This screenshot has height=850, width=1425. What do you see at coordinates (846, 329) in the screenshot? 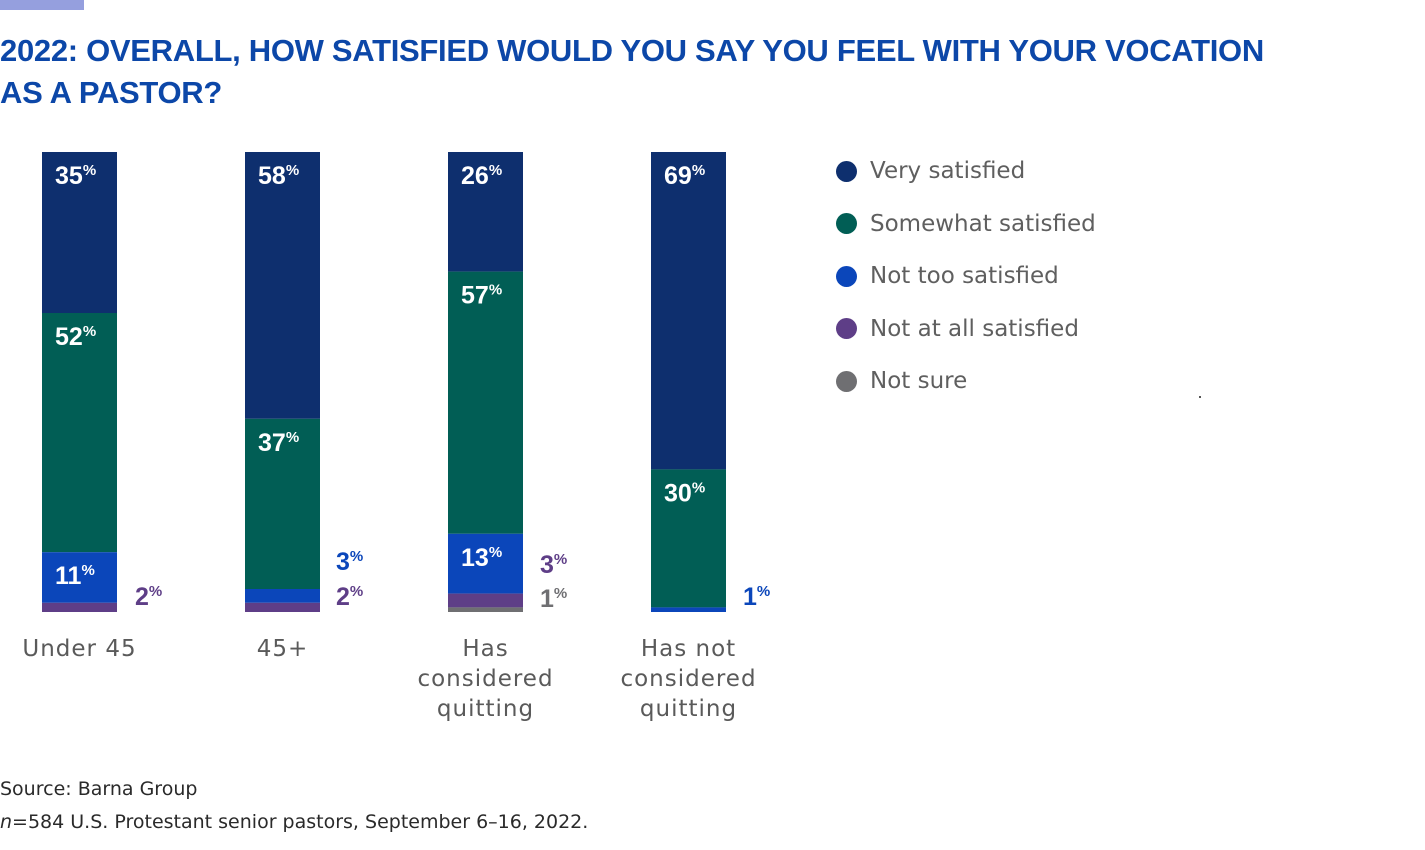
I see `legend-swatch-not-at-all-satisfied` at bounding box center [846, 329].